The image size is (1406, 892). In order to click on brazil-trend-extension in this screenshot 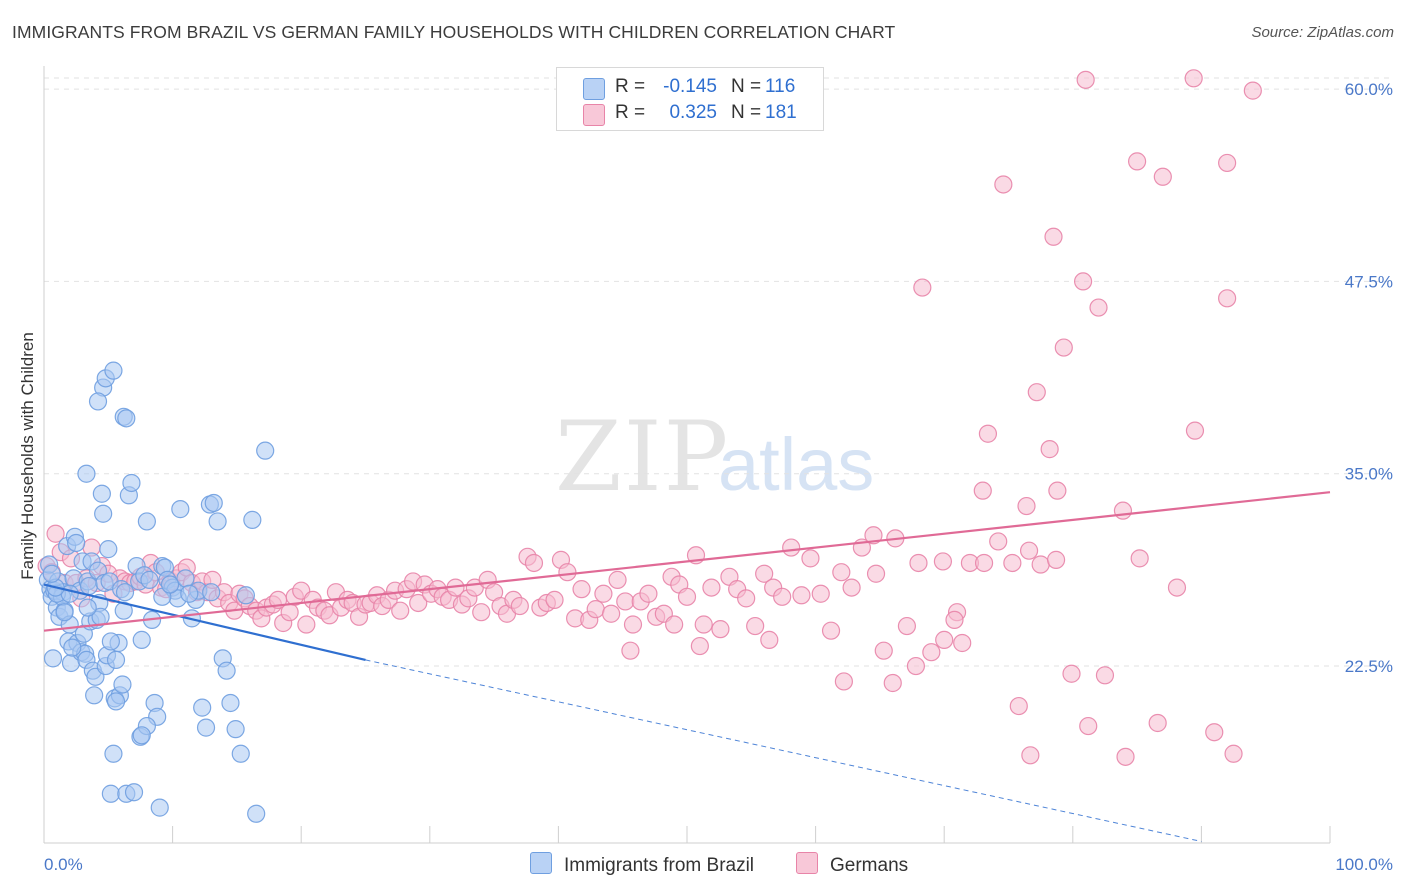, I will do `click(783, 750)`.